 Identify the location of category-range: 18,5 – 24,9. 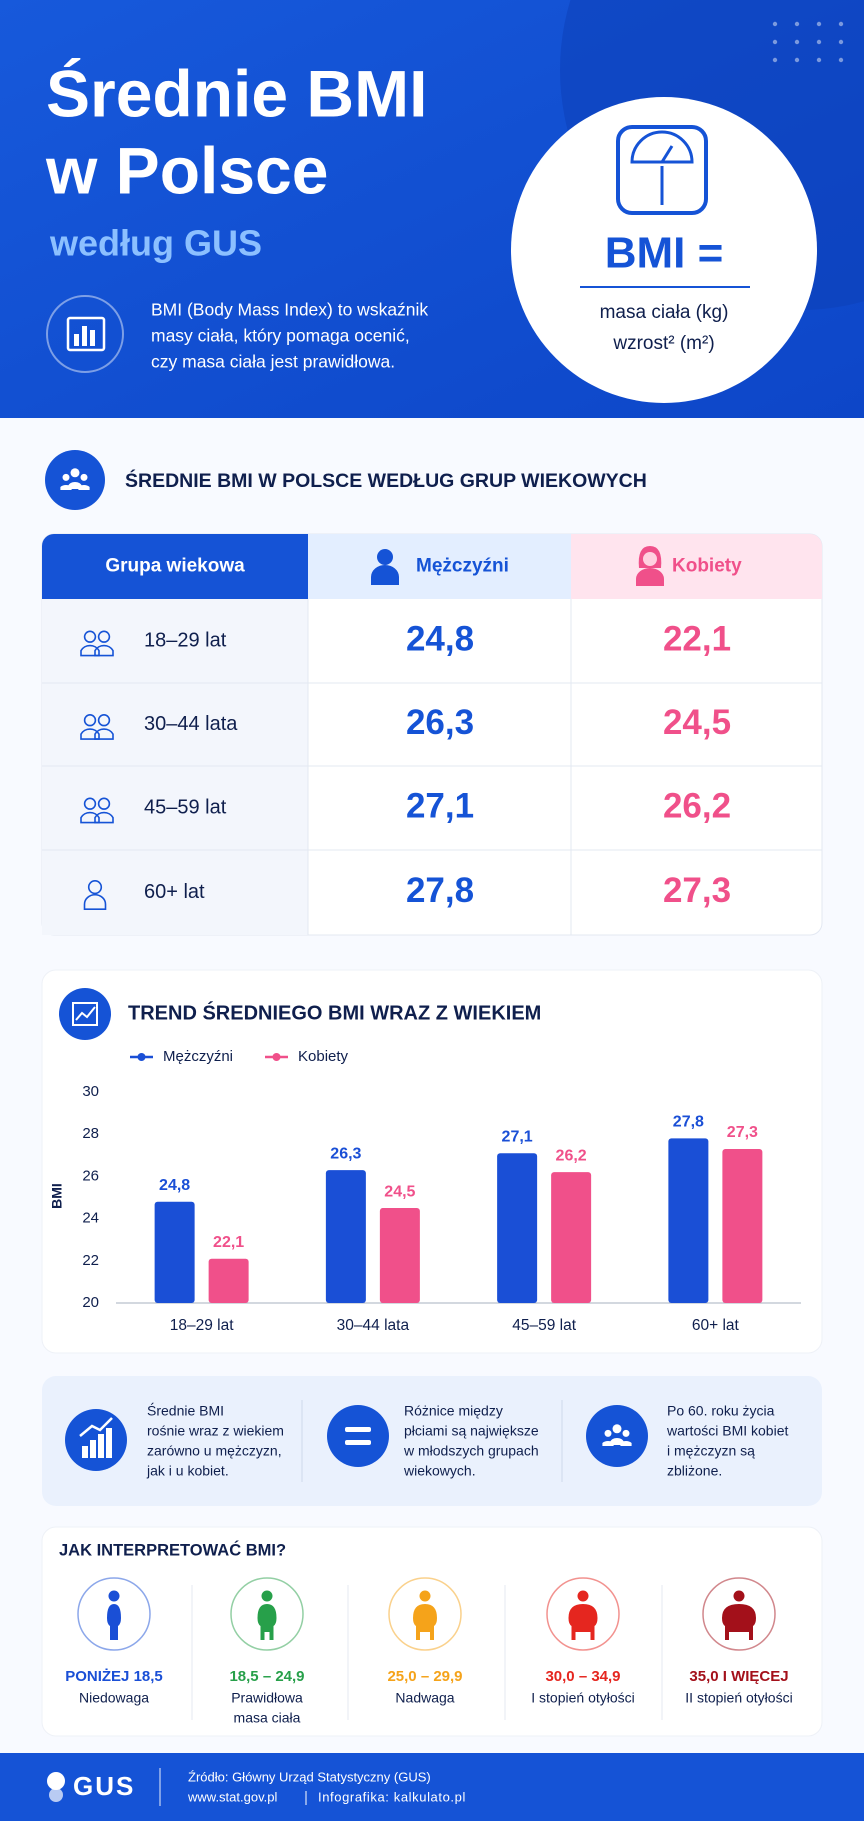
(266, 1676).